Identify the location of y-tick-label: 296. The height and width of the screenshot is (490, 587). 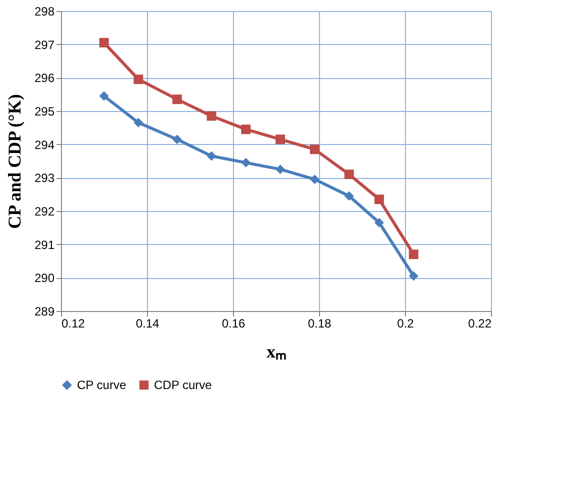
(44, 78).